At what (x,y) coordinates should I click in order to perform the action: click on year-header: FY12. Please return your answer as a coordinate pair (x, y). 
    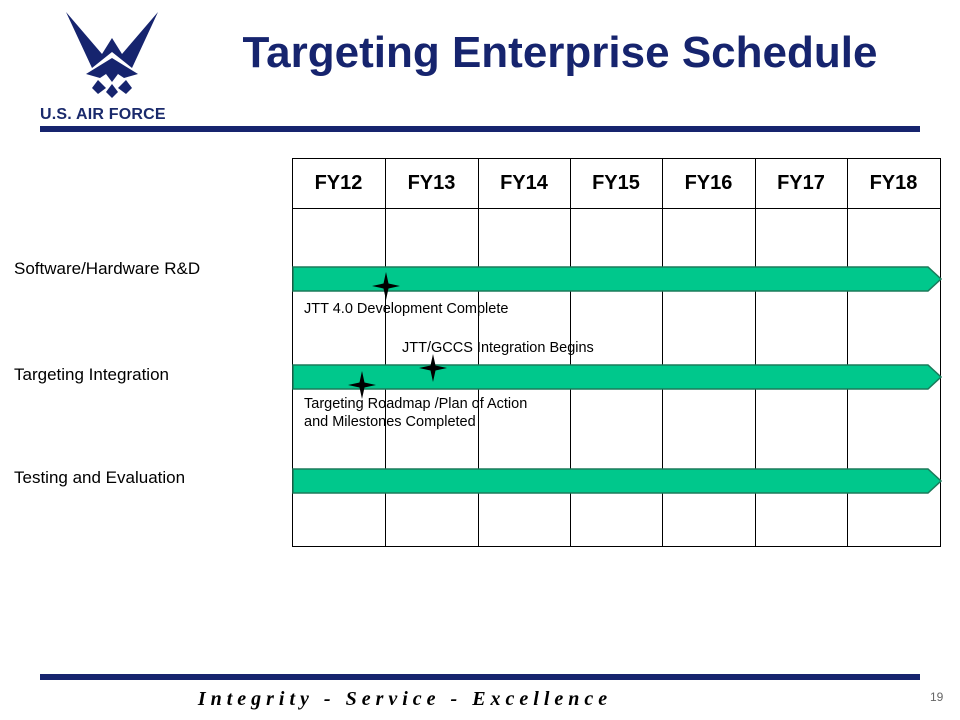
    Looking at the image, I should click on (338, 182).